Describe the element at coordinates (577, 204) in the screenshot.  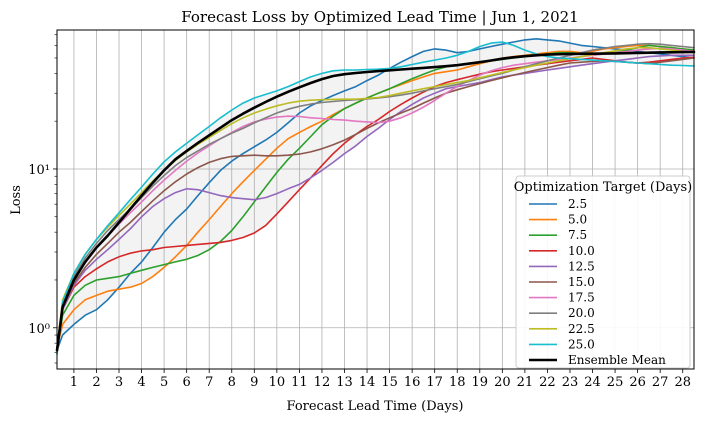
I see `legend-label: 2.5` at that location.